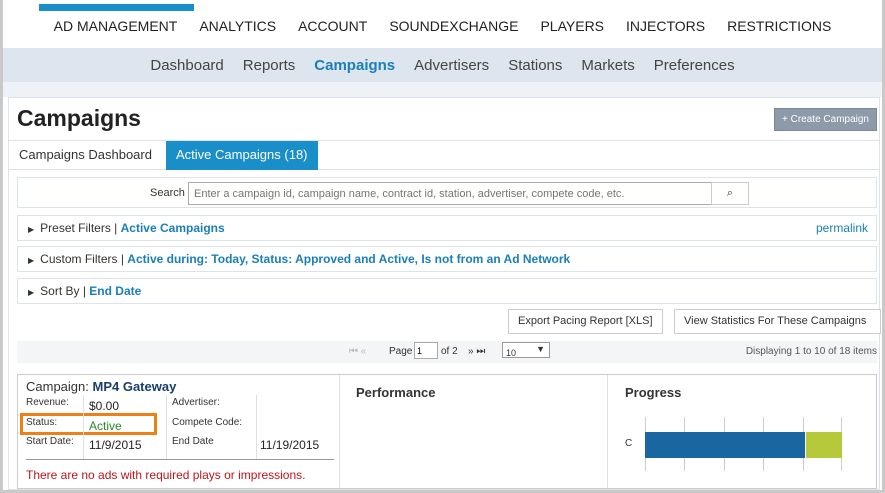  I want to click on sort-by-label: Sort By |, so click(63, 291).